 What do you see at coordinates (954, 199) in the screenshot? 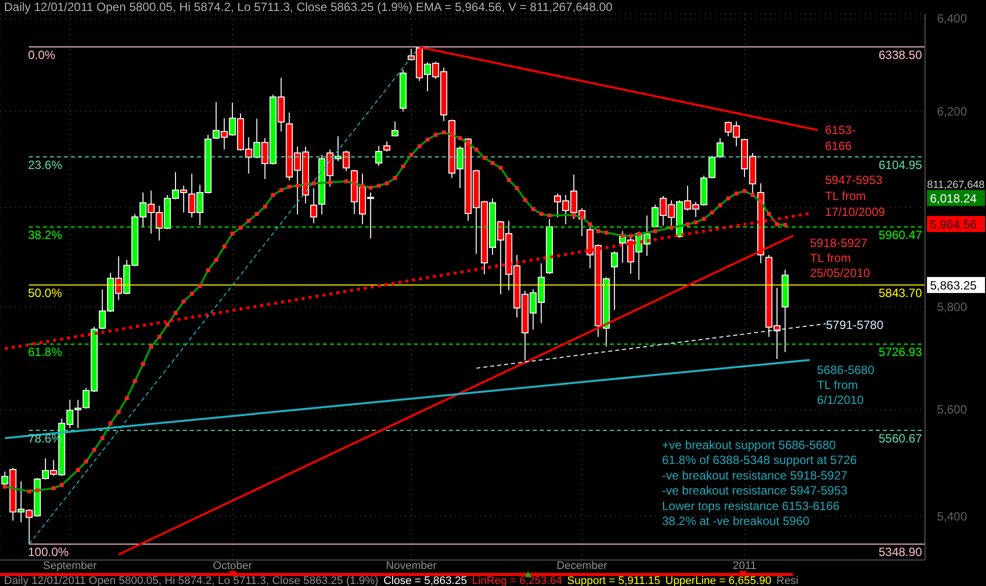
I see `text: 6,018.24` at bounding box center [954, 199].